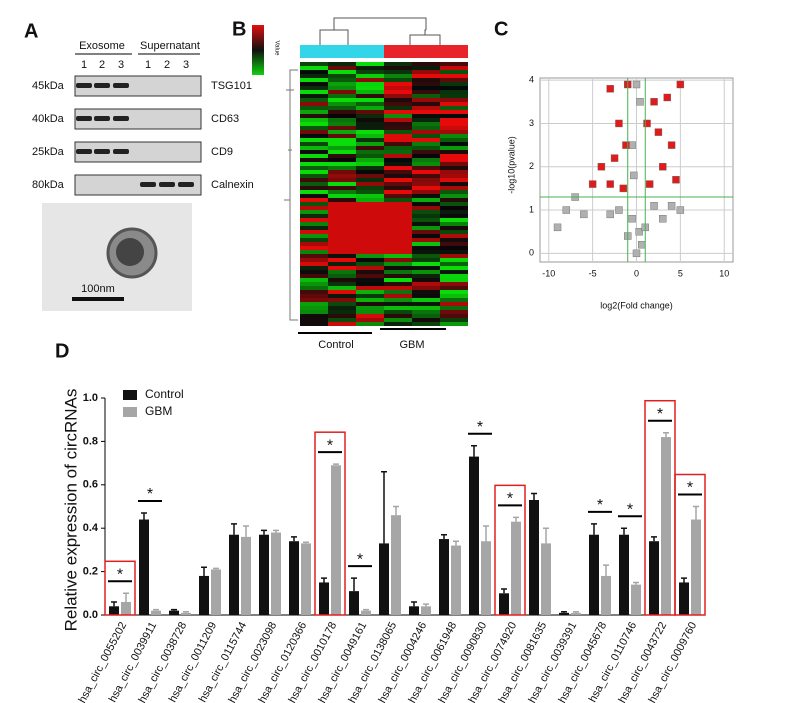 The width and height of the screenshot is (797, 703). I want to click on group-label: GBM, so click(411, 345).